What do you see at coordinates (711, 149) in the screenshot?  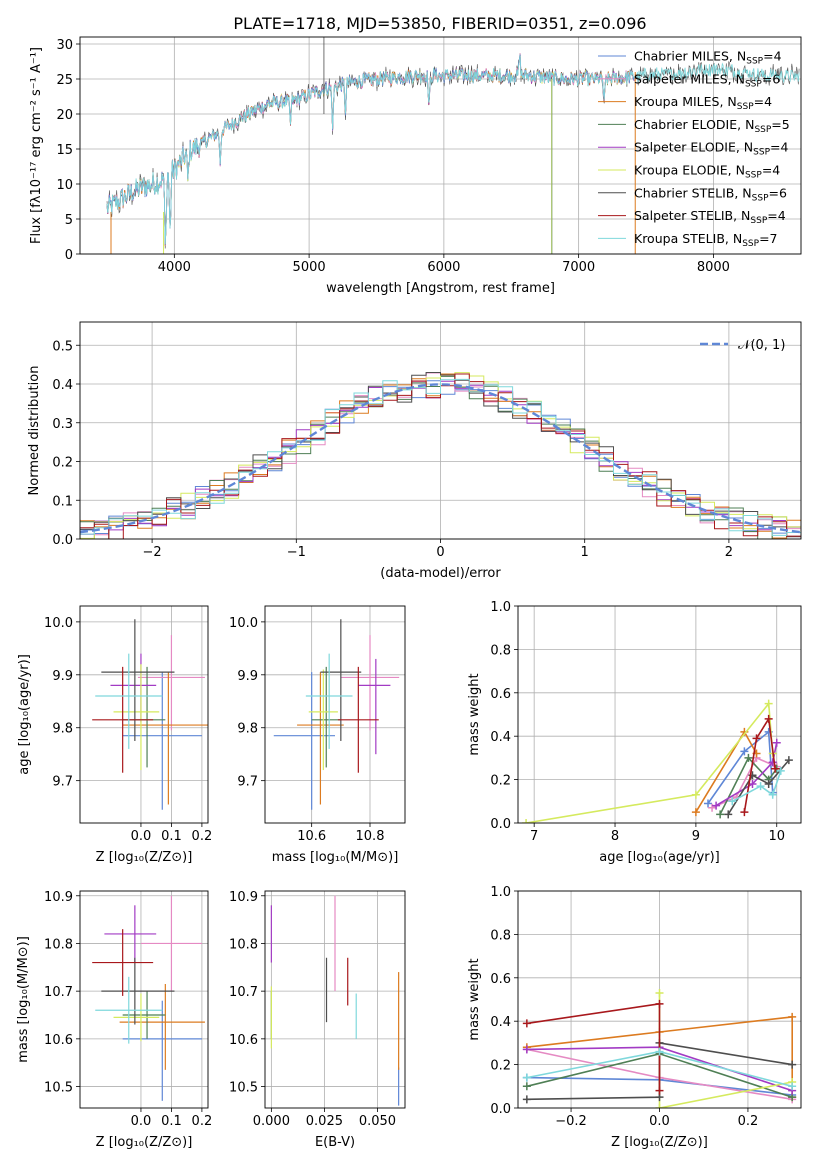 I see `legend-label: Salpeter ELODIE, NSSP=4` at bounding box center [711, 149].